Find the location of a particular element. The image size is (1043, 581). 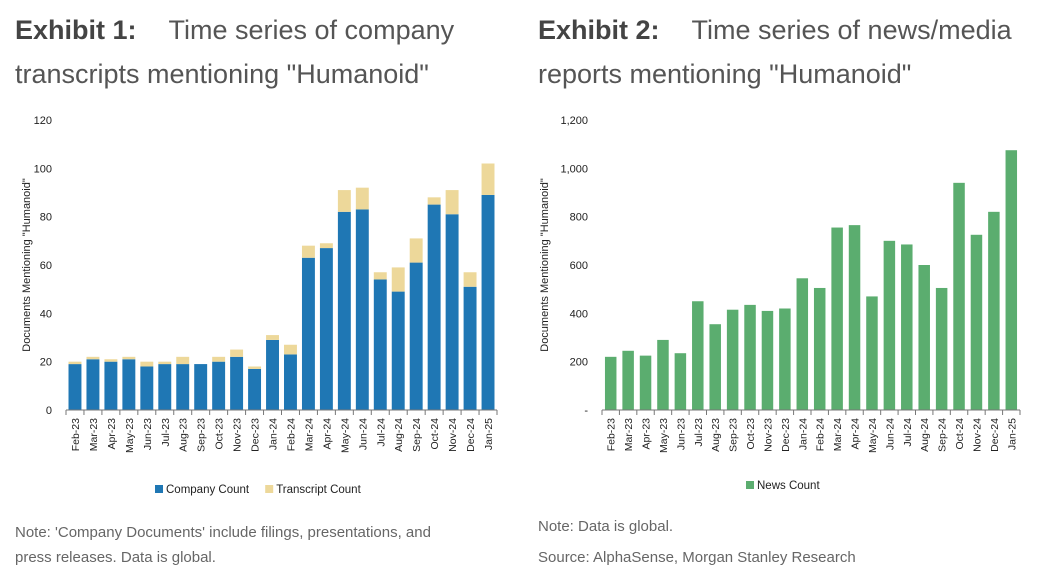

y-tick-label: 1,000 is located at coordinates (574, 169).